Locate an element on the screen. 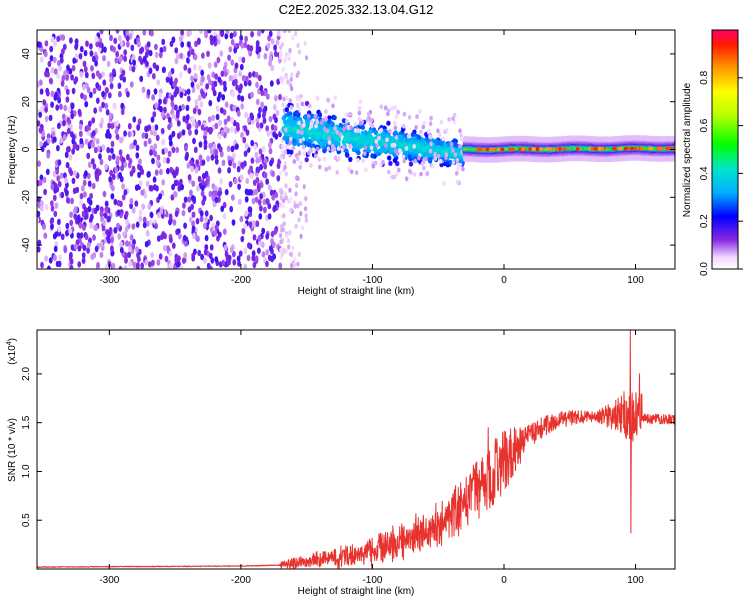 The width and height of the screenshot is (750, 605). colorbar-tick-label: 0.4 is located at coordinates (704, 173).